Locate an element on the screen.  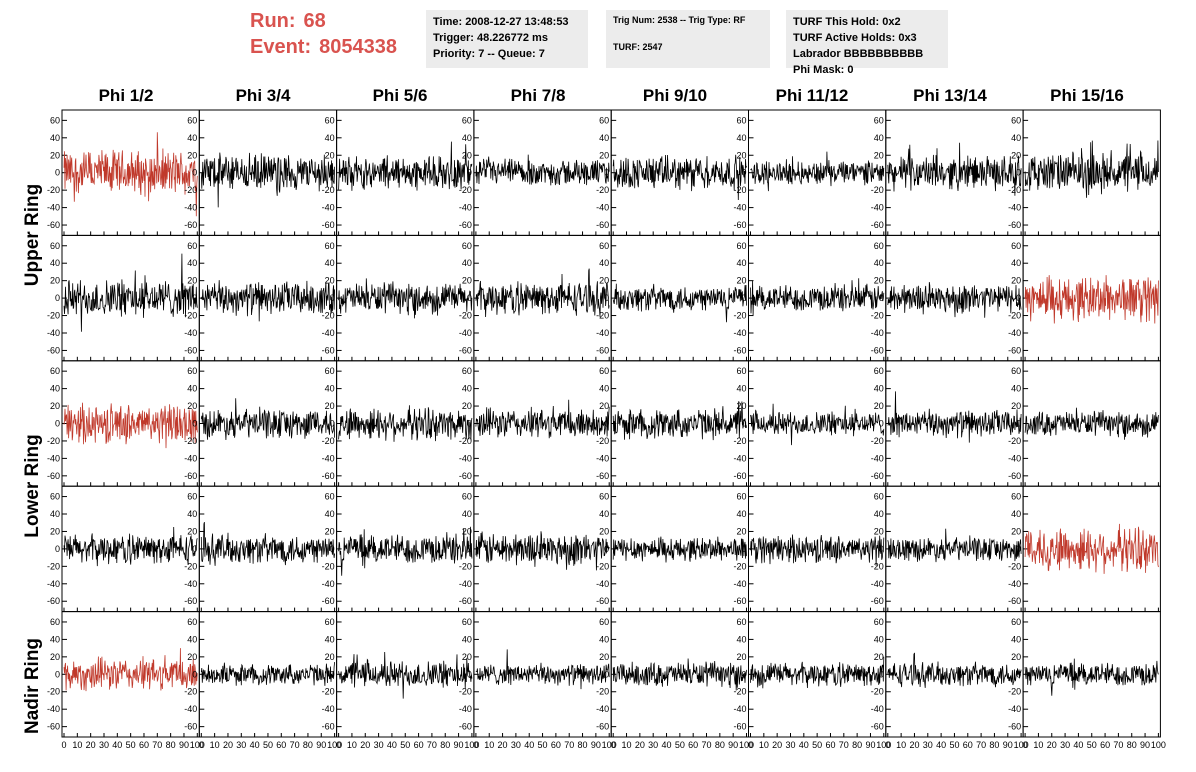
trig-num-text: Trig Num: 2538 -- Trig Type: RF is located at coordinates (679, 20).